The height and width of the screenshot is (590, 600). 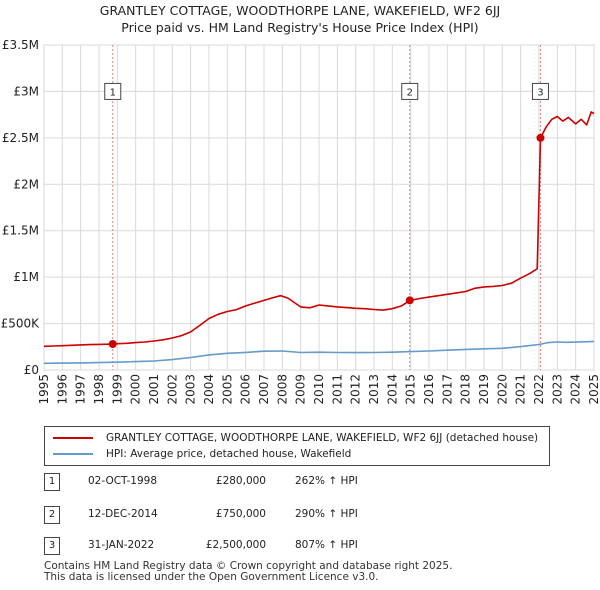 I want to click on sale-price: £2,500,000, so click(x=235, y=545).